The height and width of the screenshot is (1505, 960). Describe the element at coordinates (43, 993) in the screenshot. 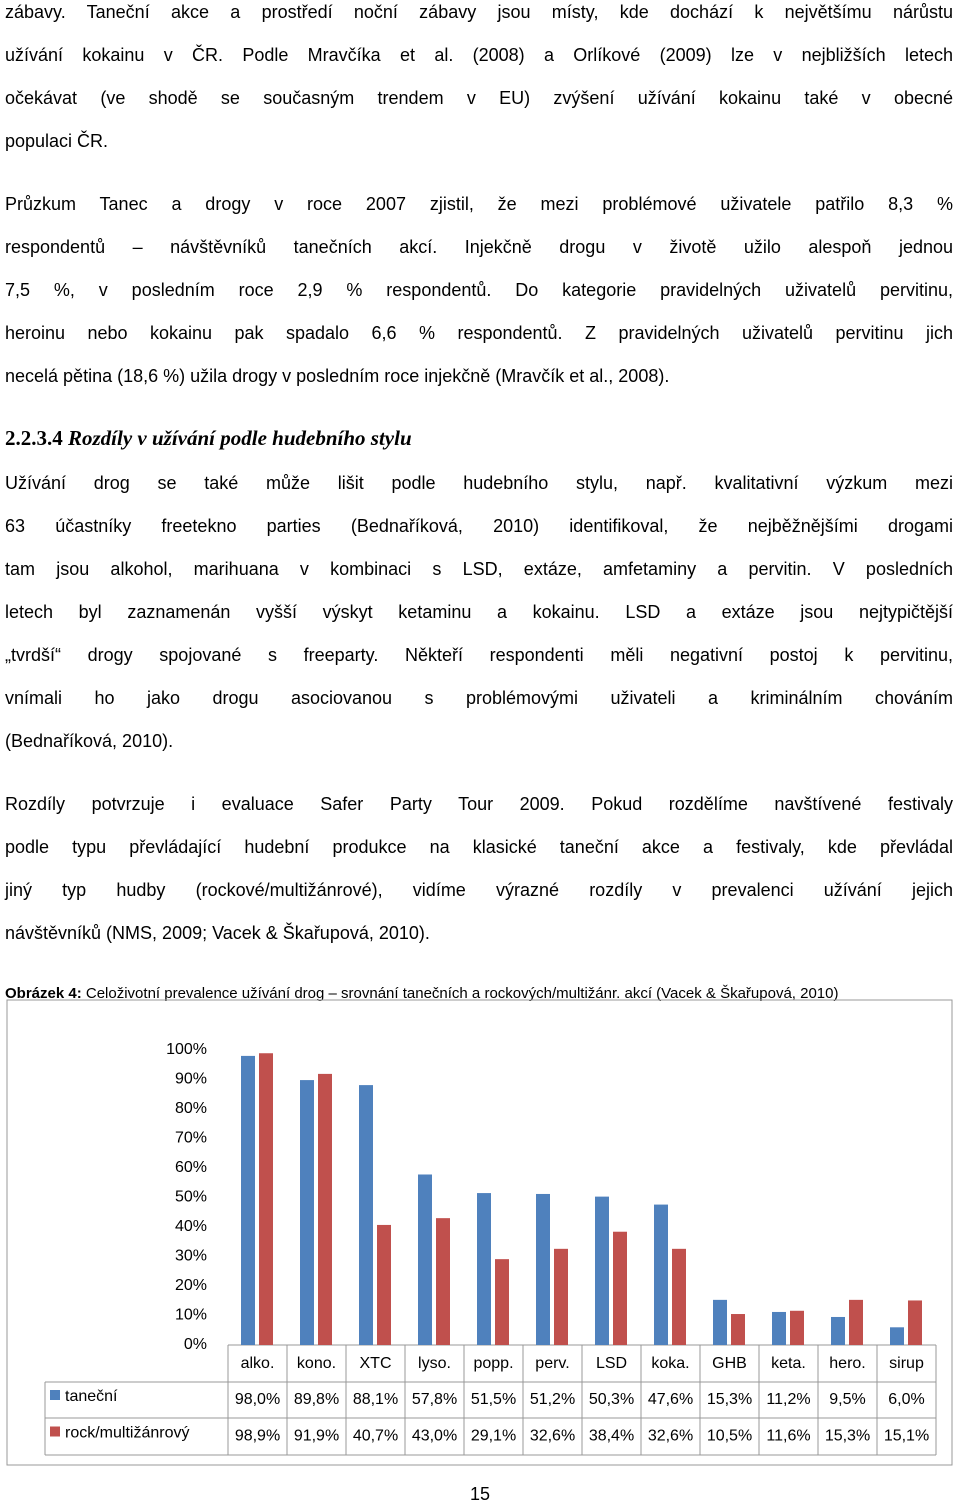

I see `caption-label: Obrázek 4:` at that location.